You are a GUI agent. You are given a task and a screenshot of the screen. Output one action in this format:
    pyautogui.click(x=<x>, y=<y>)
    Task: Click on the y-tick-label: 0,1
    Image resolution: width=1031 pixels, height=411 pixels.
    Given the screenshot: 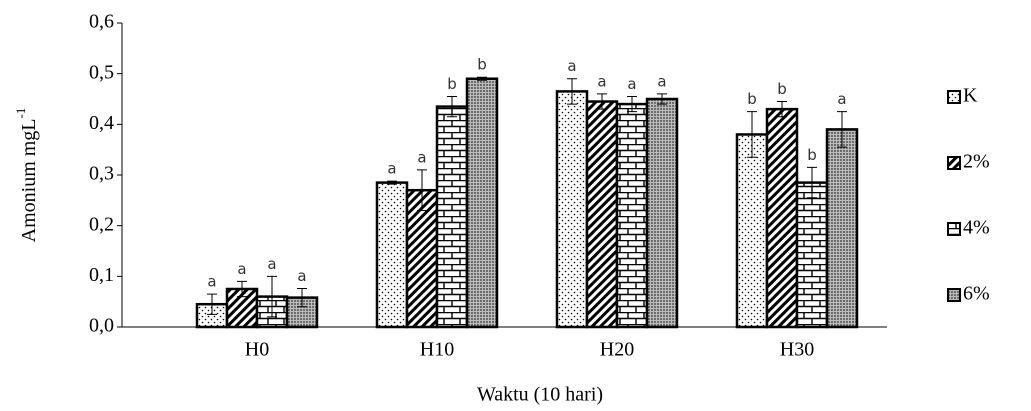 What is the action you would take?
    pyautogui.click(x=101, y=275)
    